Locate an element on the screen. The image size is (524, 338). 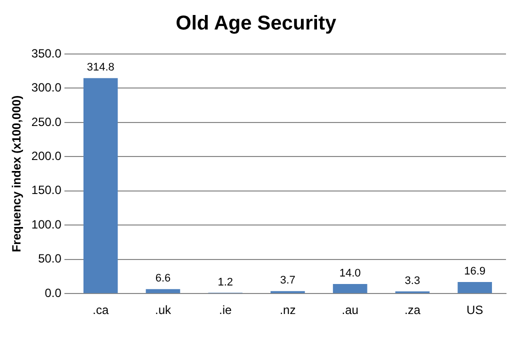
y-axis-title: Frequency index (x100,000) is located at coordinates (17, 173).